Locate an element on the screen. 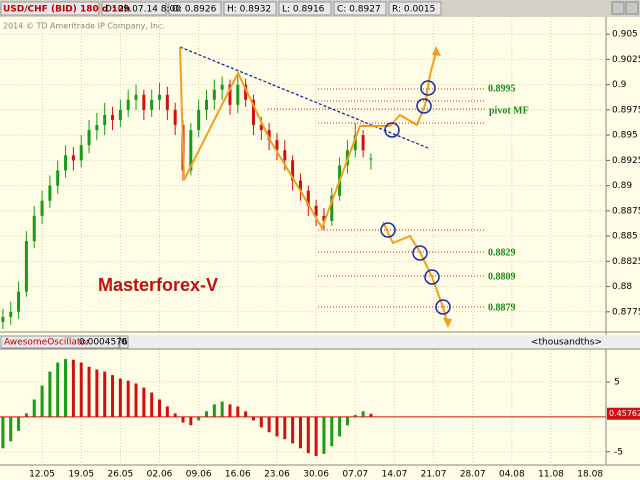  level-label: 0.8995 is located at coordinates (502, 88).